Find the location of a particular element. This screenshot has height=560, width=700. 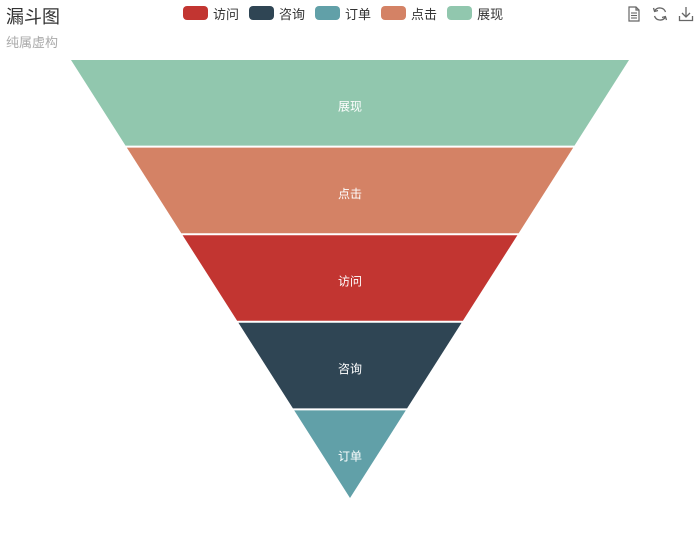

legend-label-visit: 访问 is located at coordinates (226, 15).